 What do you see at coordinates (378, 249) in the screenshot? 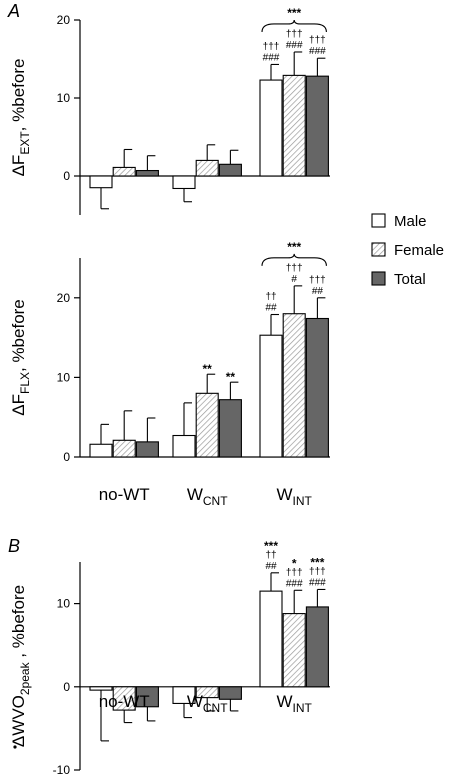
I see `legend-swatch-female` at bounding box center [378, 249].